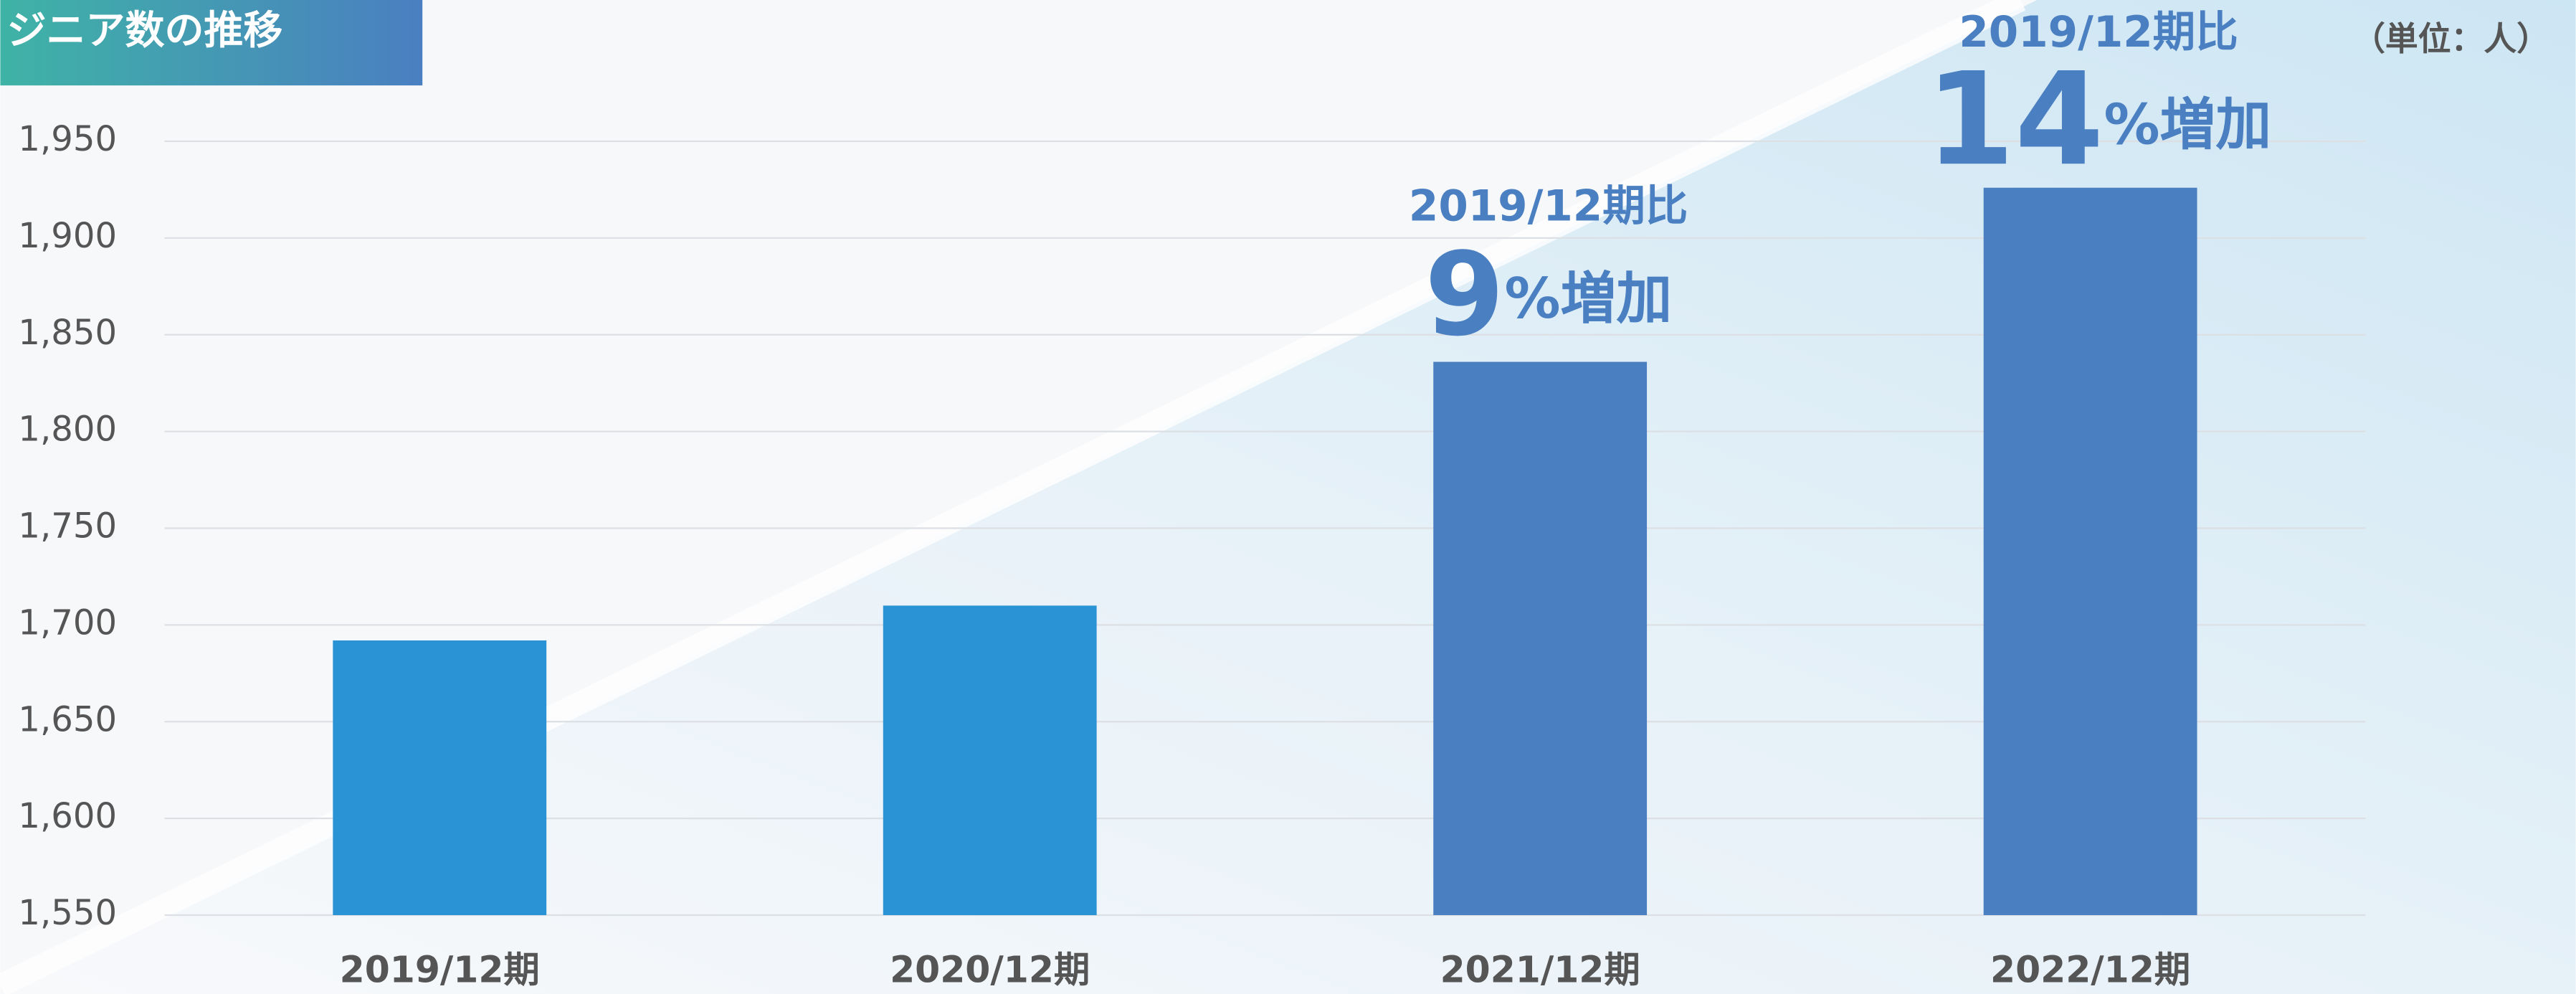 The height and width of the screenshot is (994, 2576). What do you see at coordinates (68, 139) in the screenshot?
I see `y-tick-label: 1,950` at bounding box center [68, 139].